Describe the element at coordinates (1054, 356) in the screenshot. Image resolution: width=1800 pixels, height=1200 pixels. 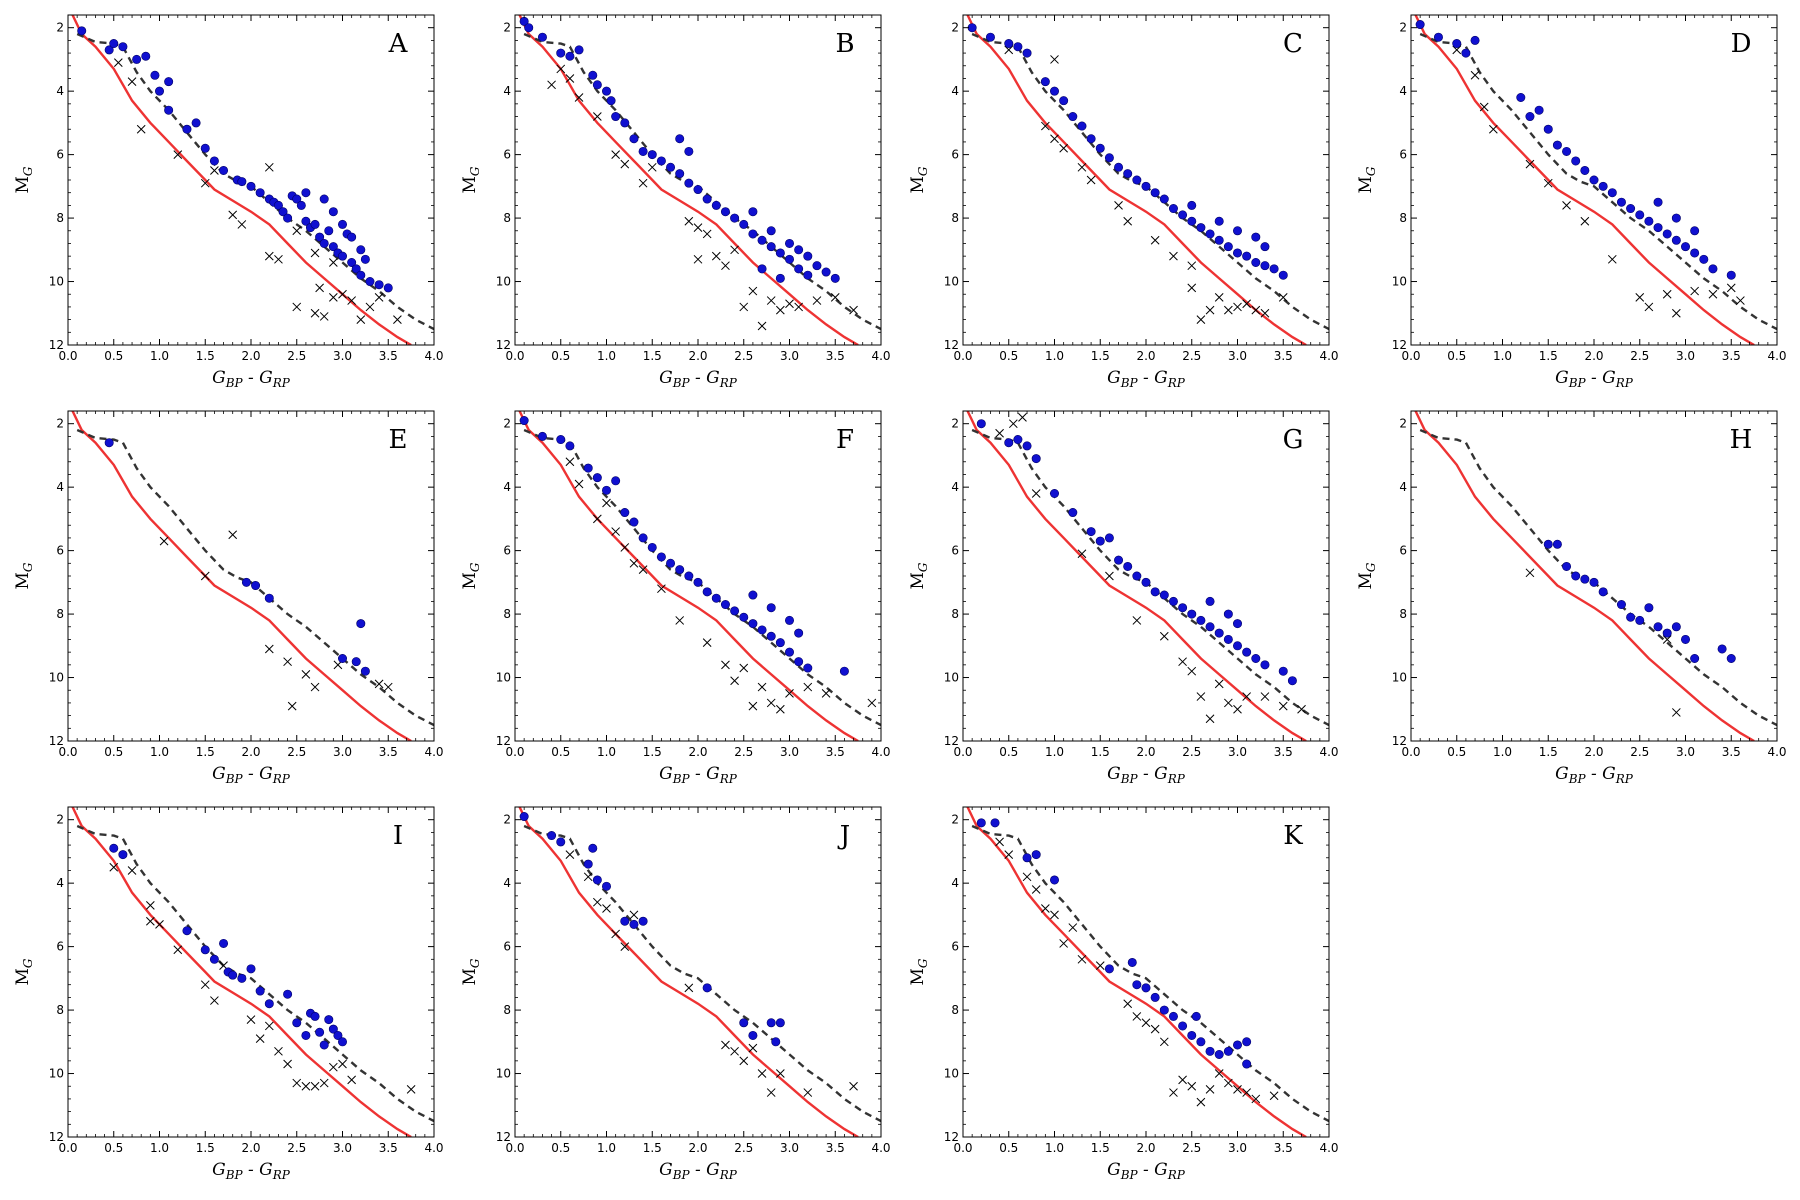
I see `x-tick-label: 1.0` at that location.